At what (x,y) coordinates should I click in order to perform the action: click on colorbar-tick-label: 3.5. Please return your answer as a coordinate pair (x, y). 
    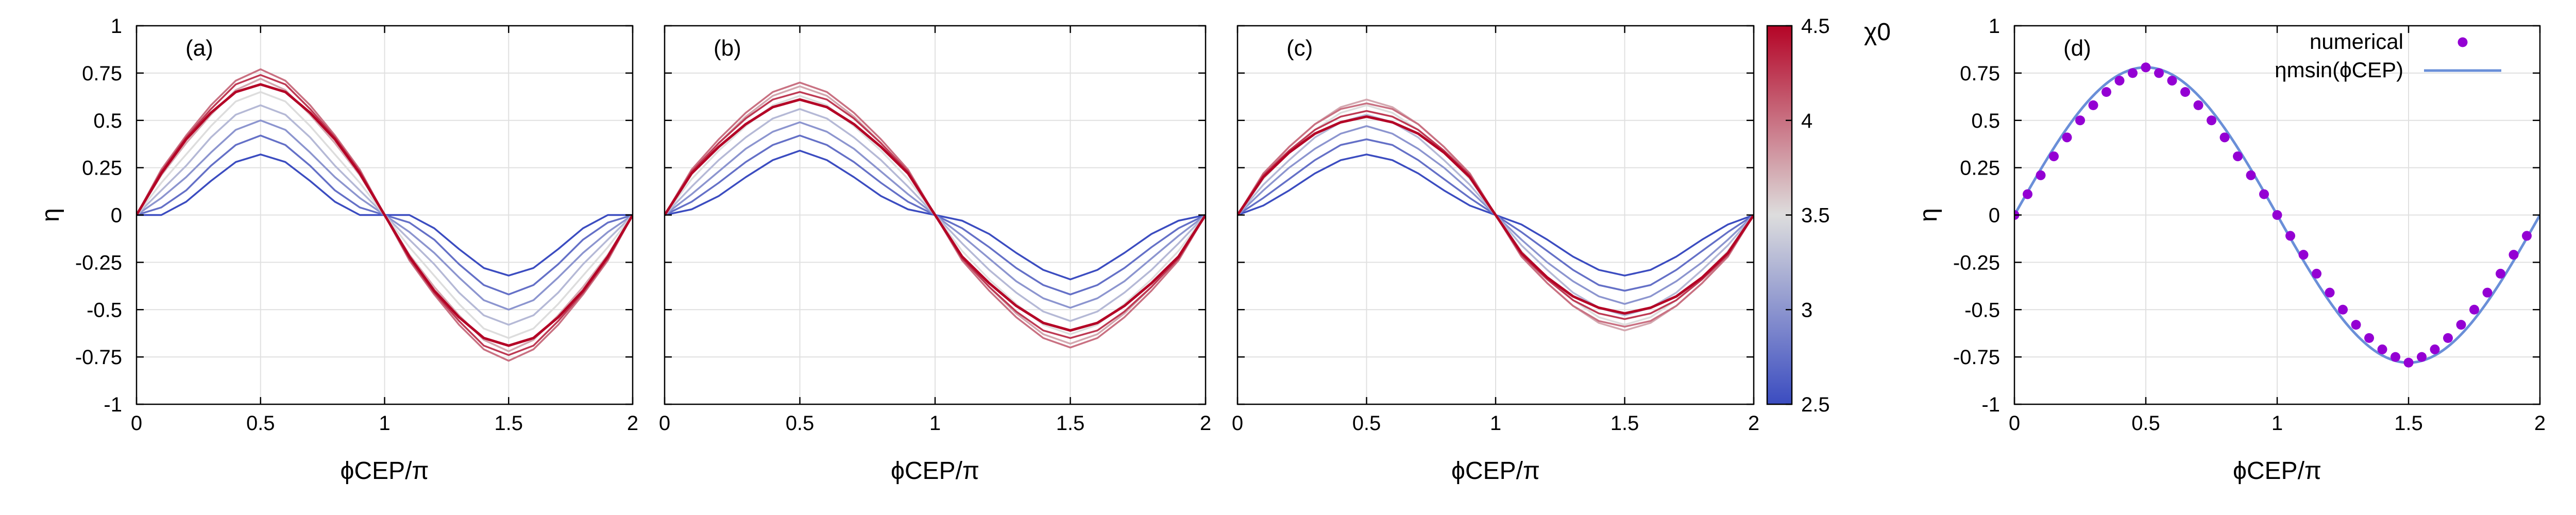
    Looking at the image, I should click on (1815, 215).